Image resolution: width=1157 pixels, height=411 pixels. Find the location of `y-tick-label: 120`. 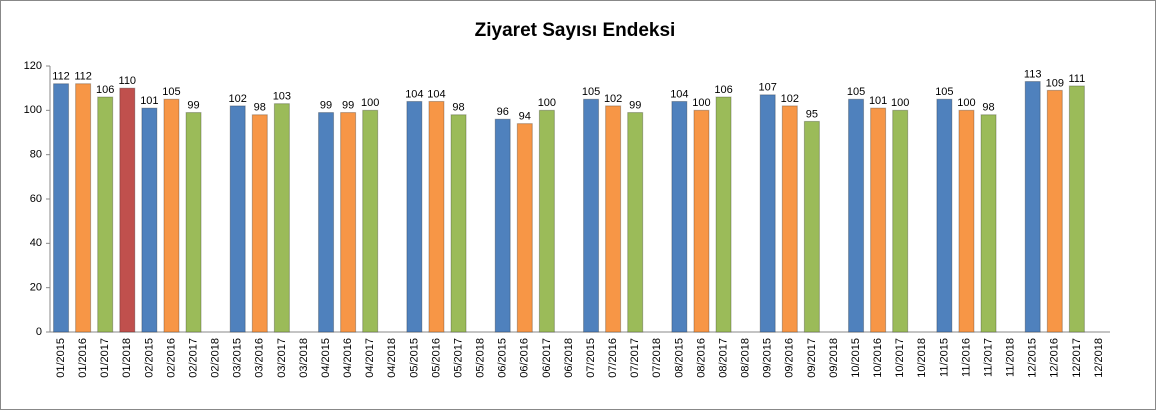

y-tick-label: 120 is located at coordinates (33, 66).